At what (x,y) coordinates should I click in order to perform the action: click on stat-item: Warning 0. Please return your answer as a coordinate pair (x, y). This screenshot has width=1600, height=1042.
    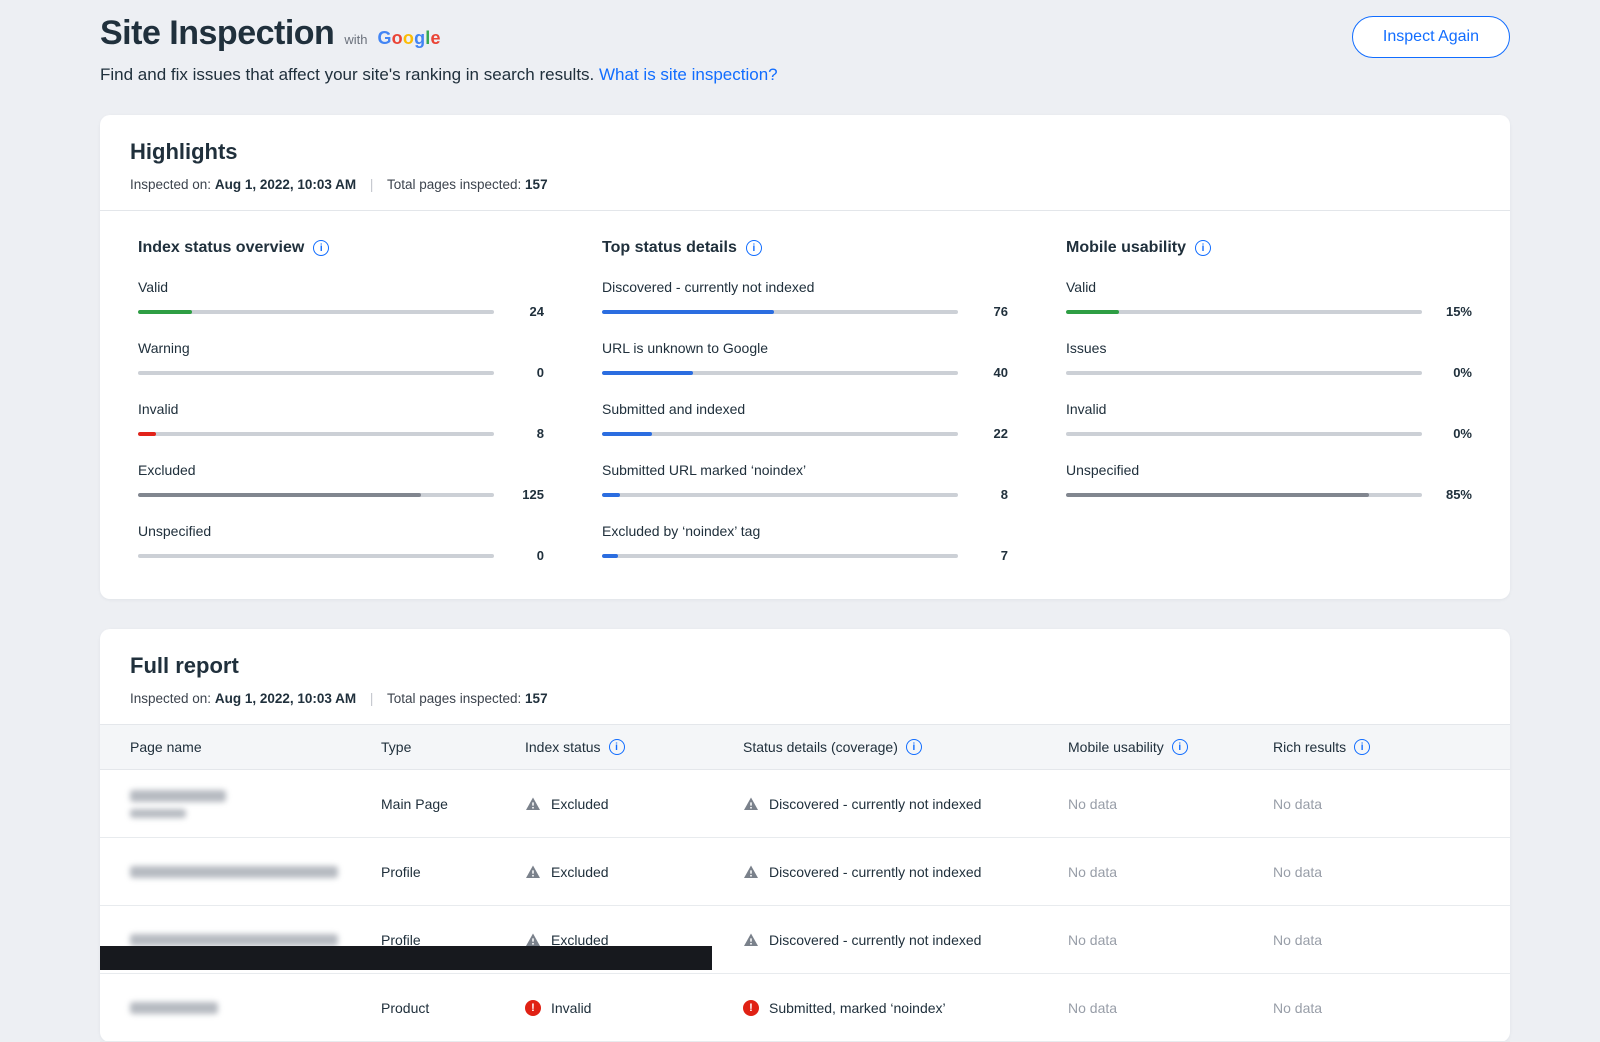
    Looking at the image, I should click on (341, 360).